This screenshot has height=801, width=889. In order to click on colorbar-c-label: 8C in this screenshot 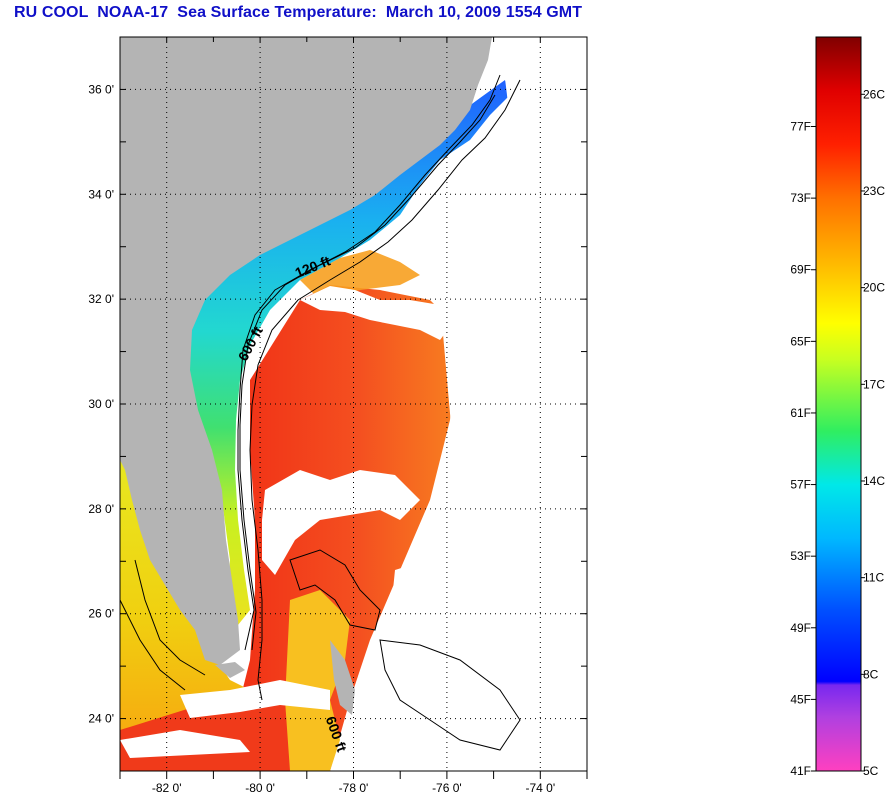, I will do `click(871, 674)`.